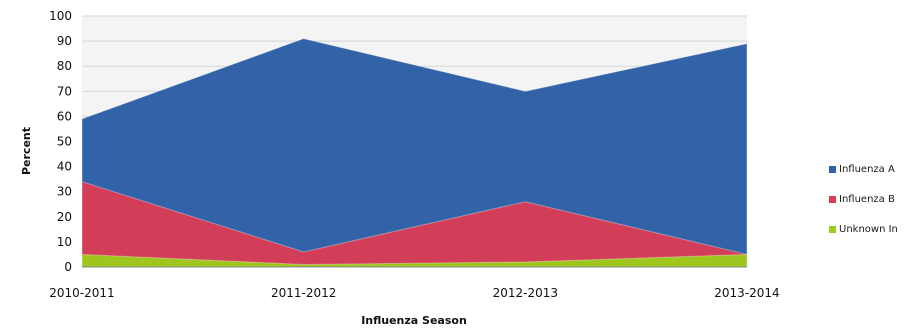 The height and width of the screenshot is (332, 915). I want to click on x-tick-label-2013-2014: 2013-2014, so click(746, 293).